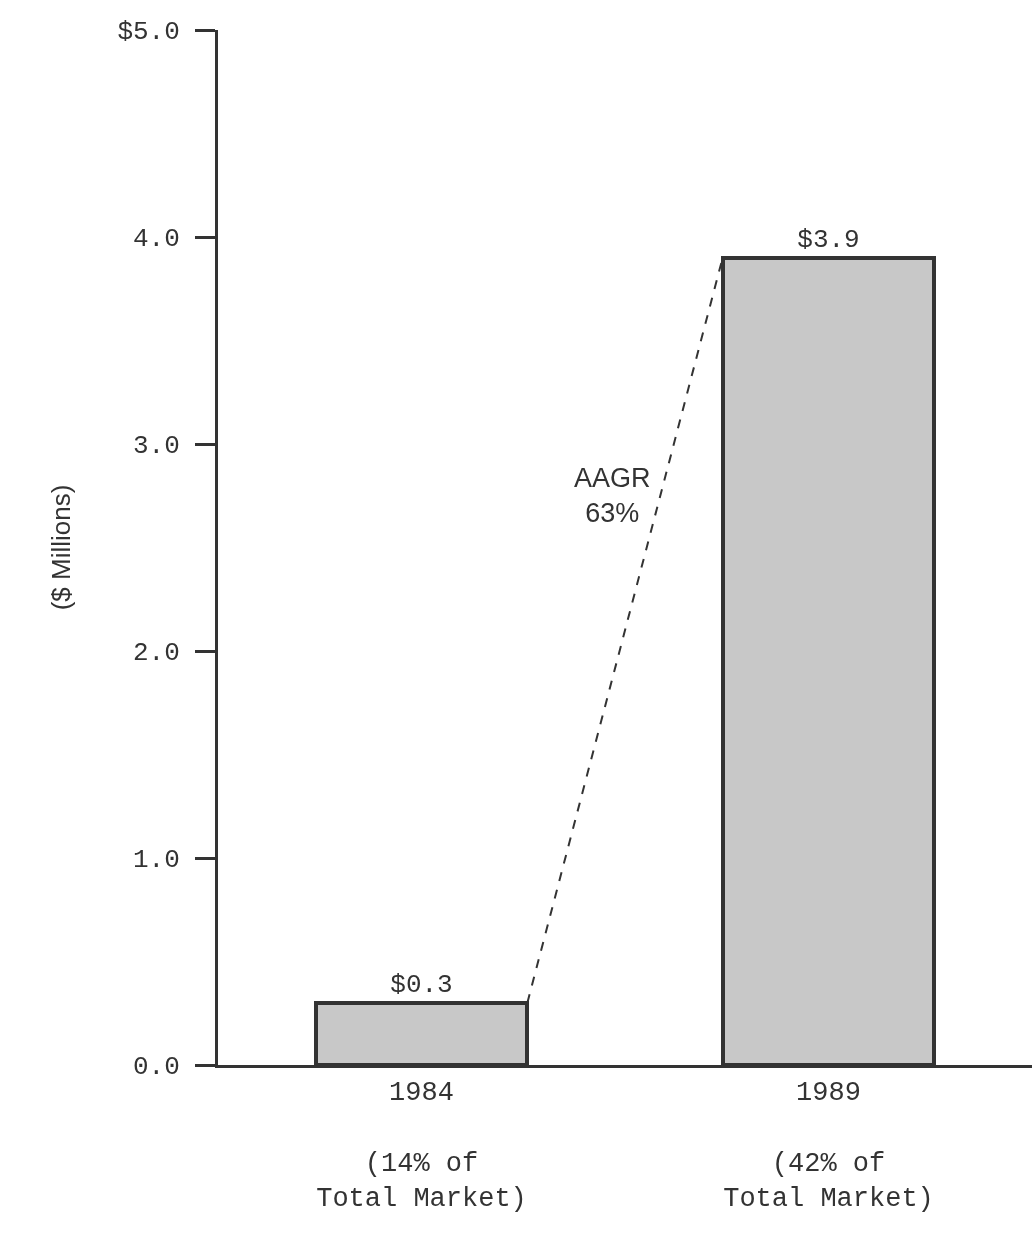 The width and height of the screenshot is (1032, 1246). I want to click on y-tick-label: 2.0, so click(156, 653).